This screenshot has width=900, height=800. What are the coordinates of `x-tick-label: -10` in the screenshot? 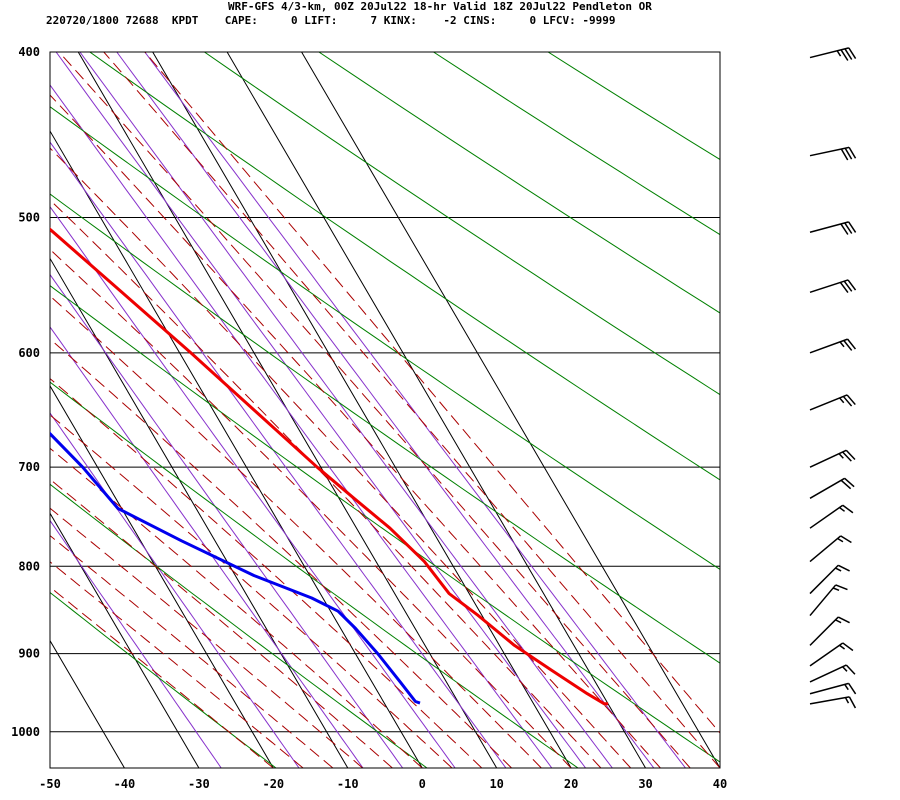 It's located at (348, 784).